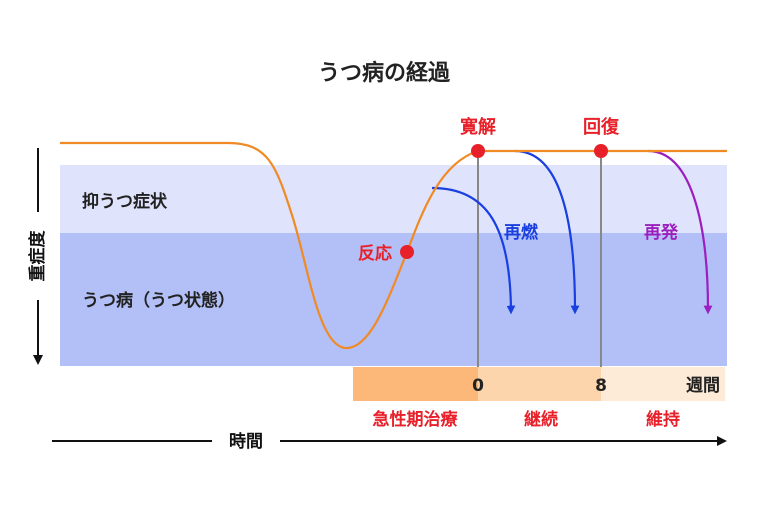 This screenshot has height=511, width=768. I want to click on acute-phase-label: 急性期治療, so click(416, 419).